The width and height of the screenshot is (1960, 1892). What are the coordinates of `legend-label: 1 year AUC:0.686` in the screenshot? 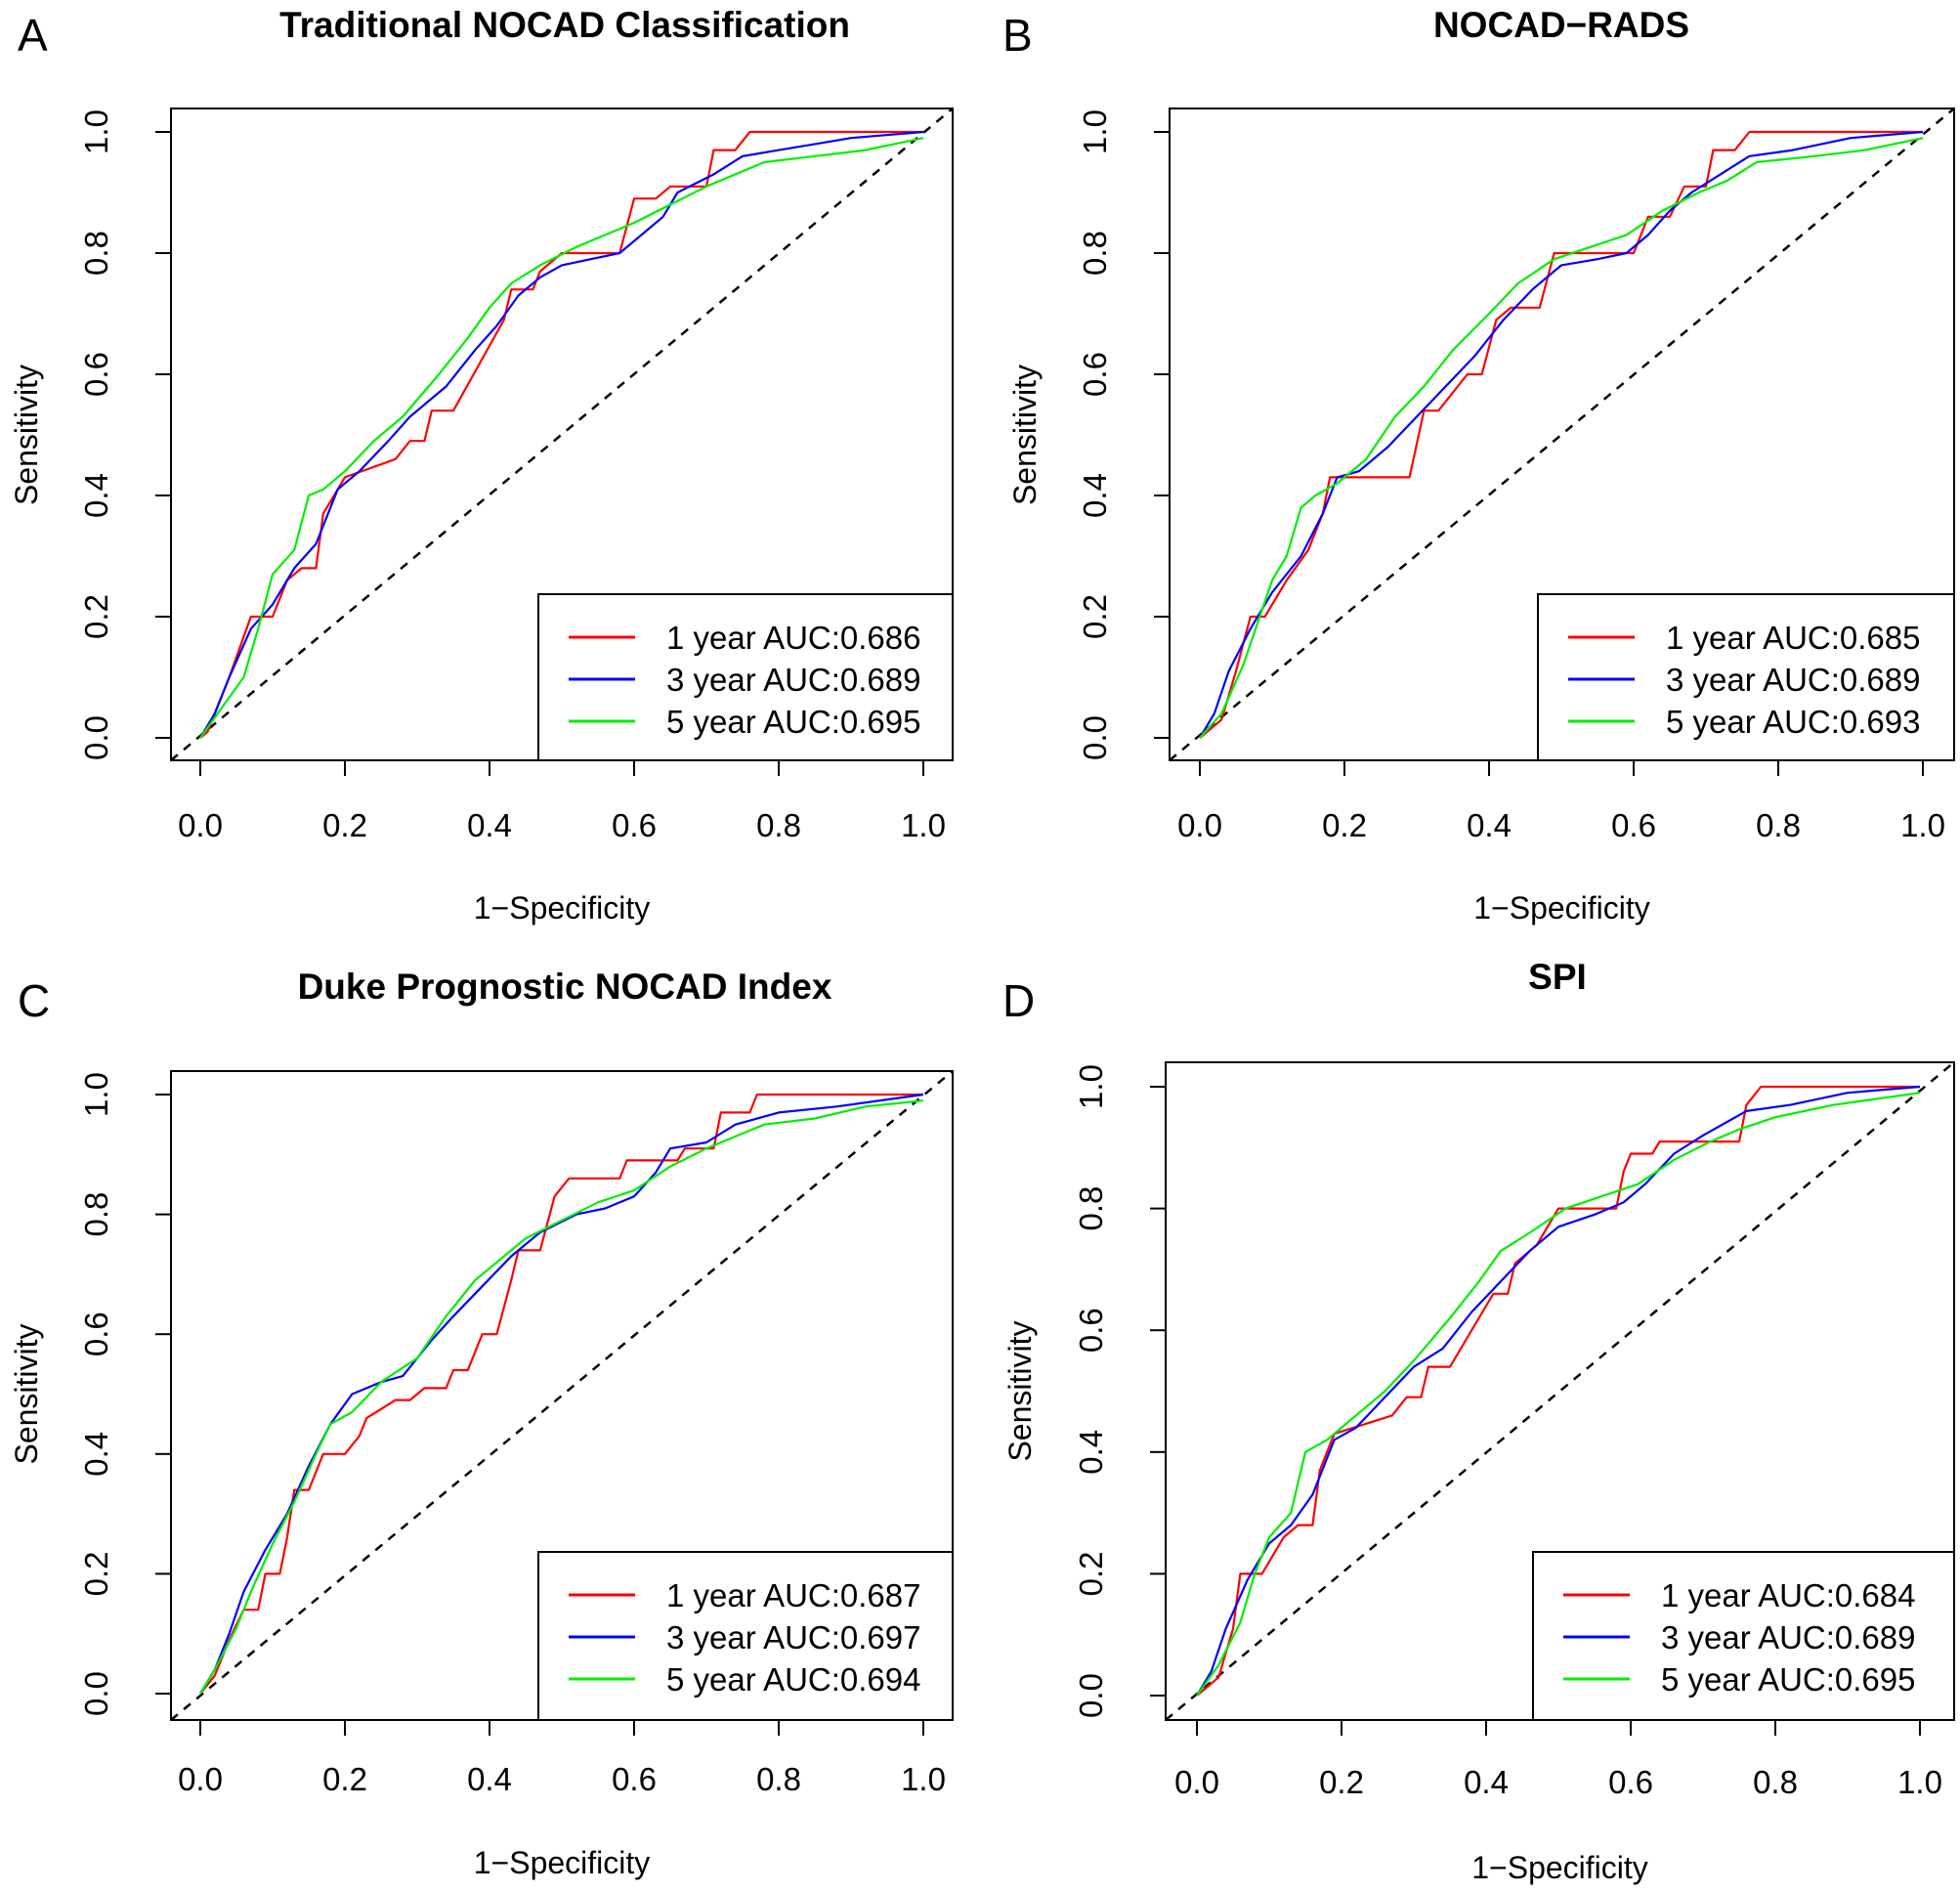 It's located at (793, 638).